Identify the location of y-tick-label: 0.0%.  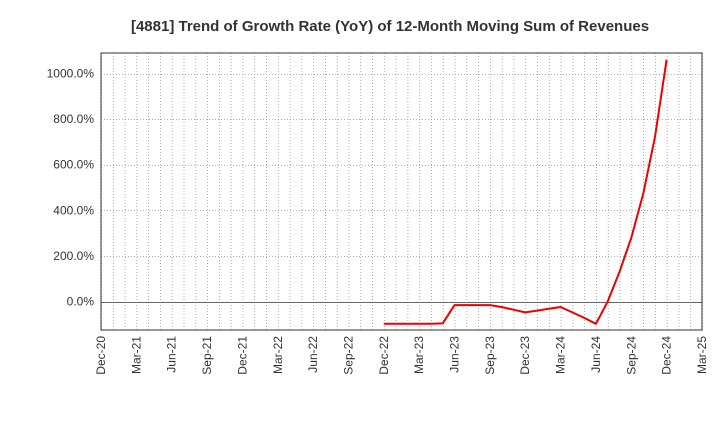
(81, 302).